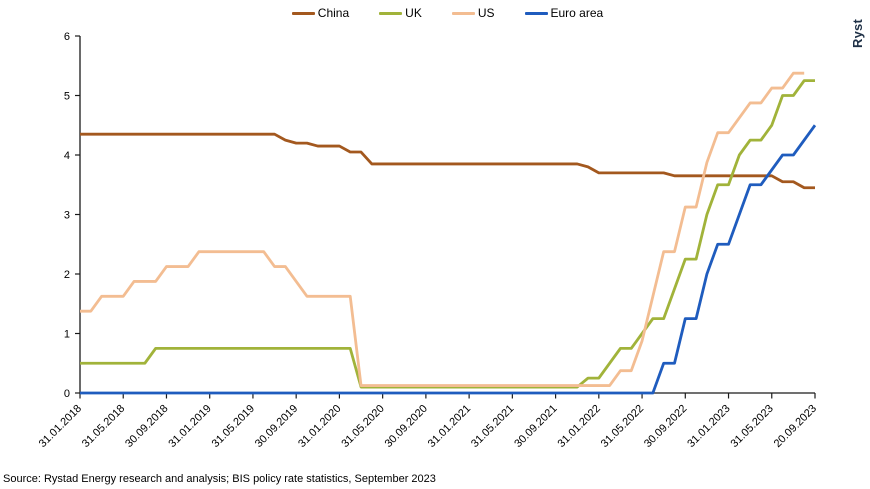  I want to click on x-axis-tick-label: 30.09.2020, so click(406, 426).